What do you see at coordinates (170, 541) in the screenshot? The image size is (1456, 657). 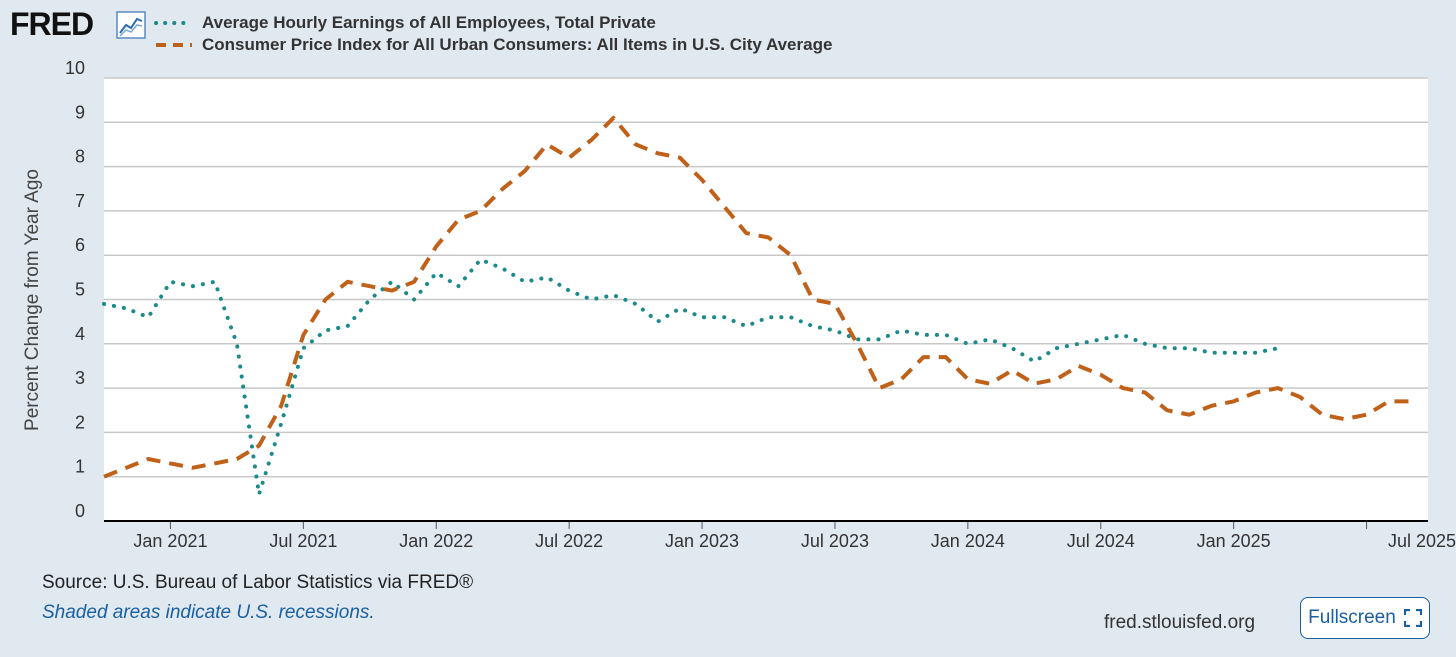 I see `x-tick-label: Jan 2021` at bounding box center [170, 541].